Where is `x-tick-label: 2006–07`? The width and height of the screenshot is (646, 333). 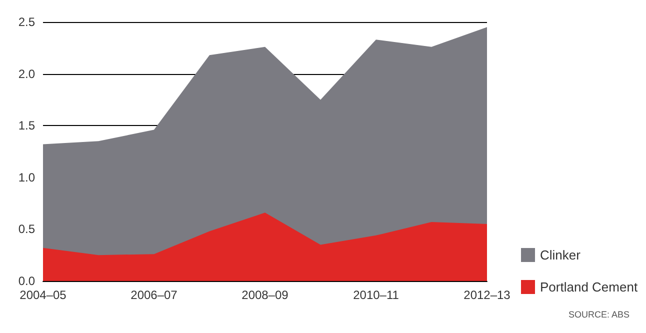 x-tick-label: 2006–07 is located at coordinates (154, 295).